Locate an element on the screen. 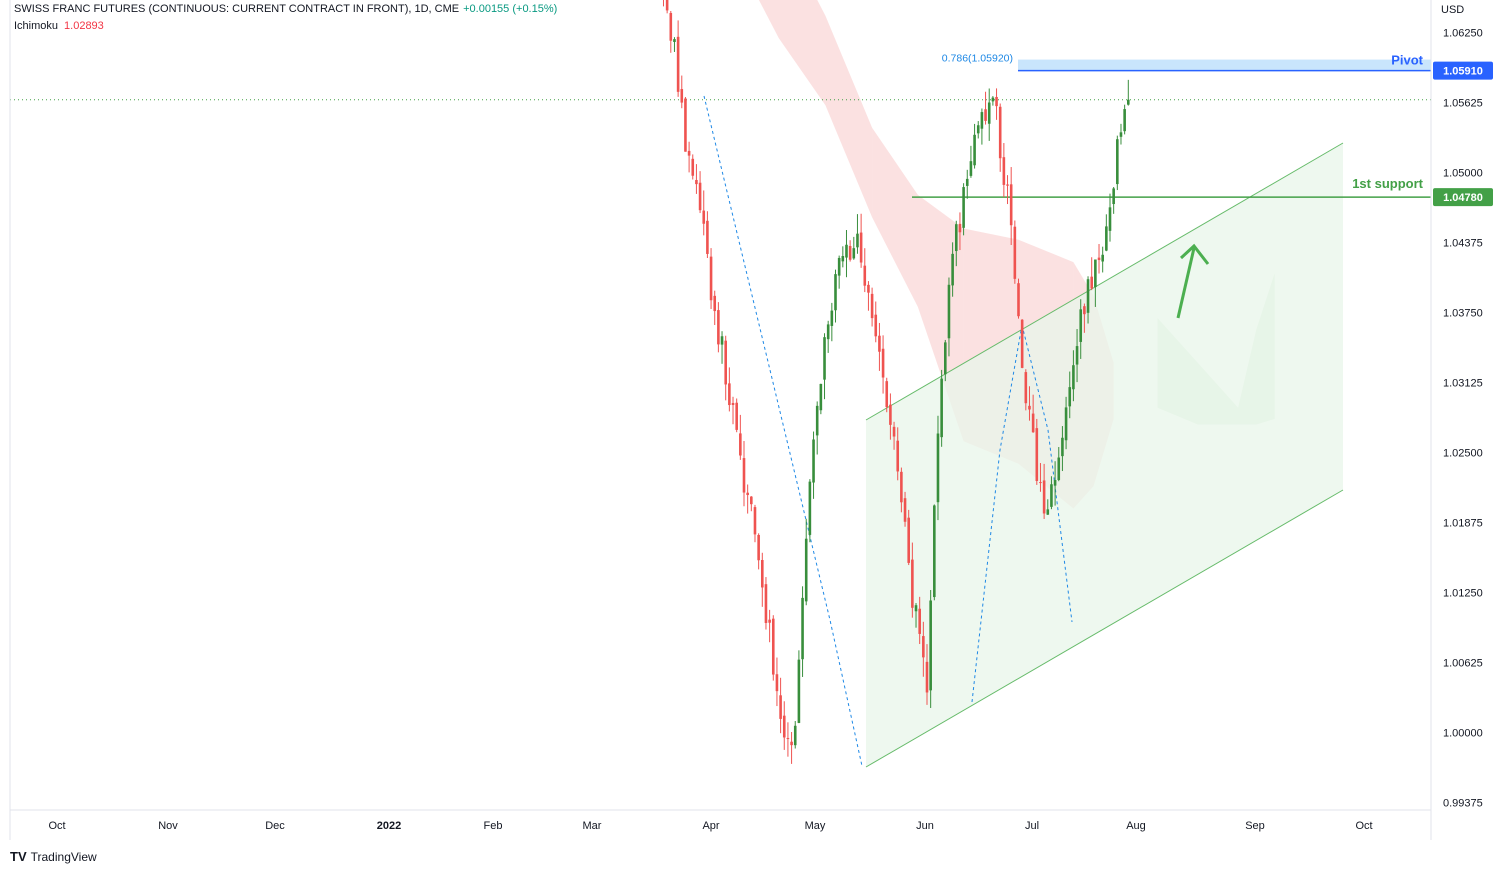 Image resolution: width=1499 pixels, height=874 pixels. indicator-name: Ichimoku is located at coordinates (36, 26).